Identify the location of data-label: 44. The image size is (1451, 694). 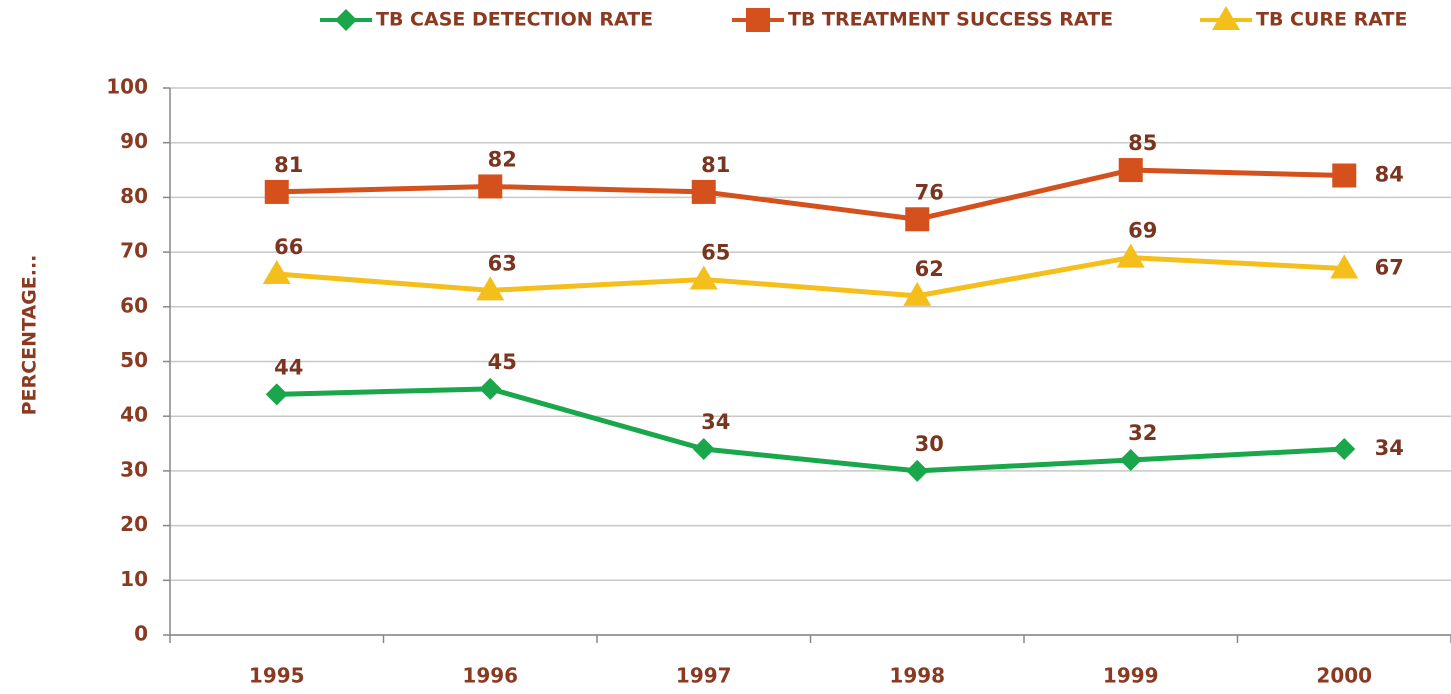
(288, 367).